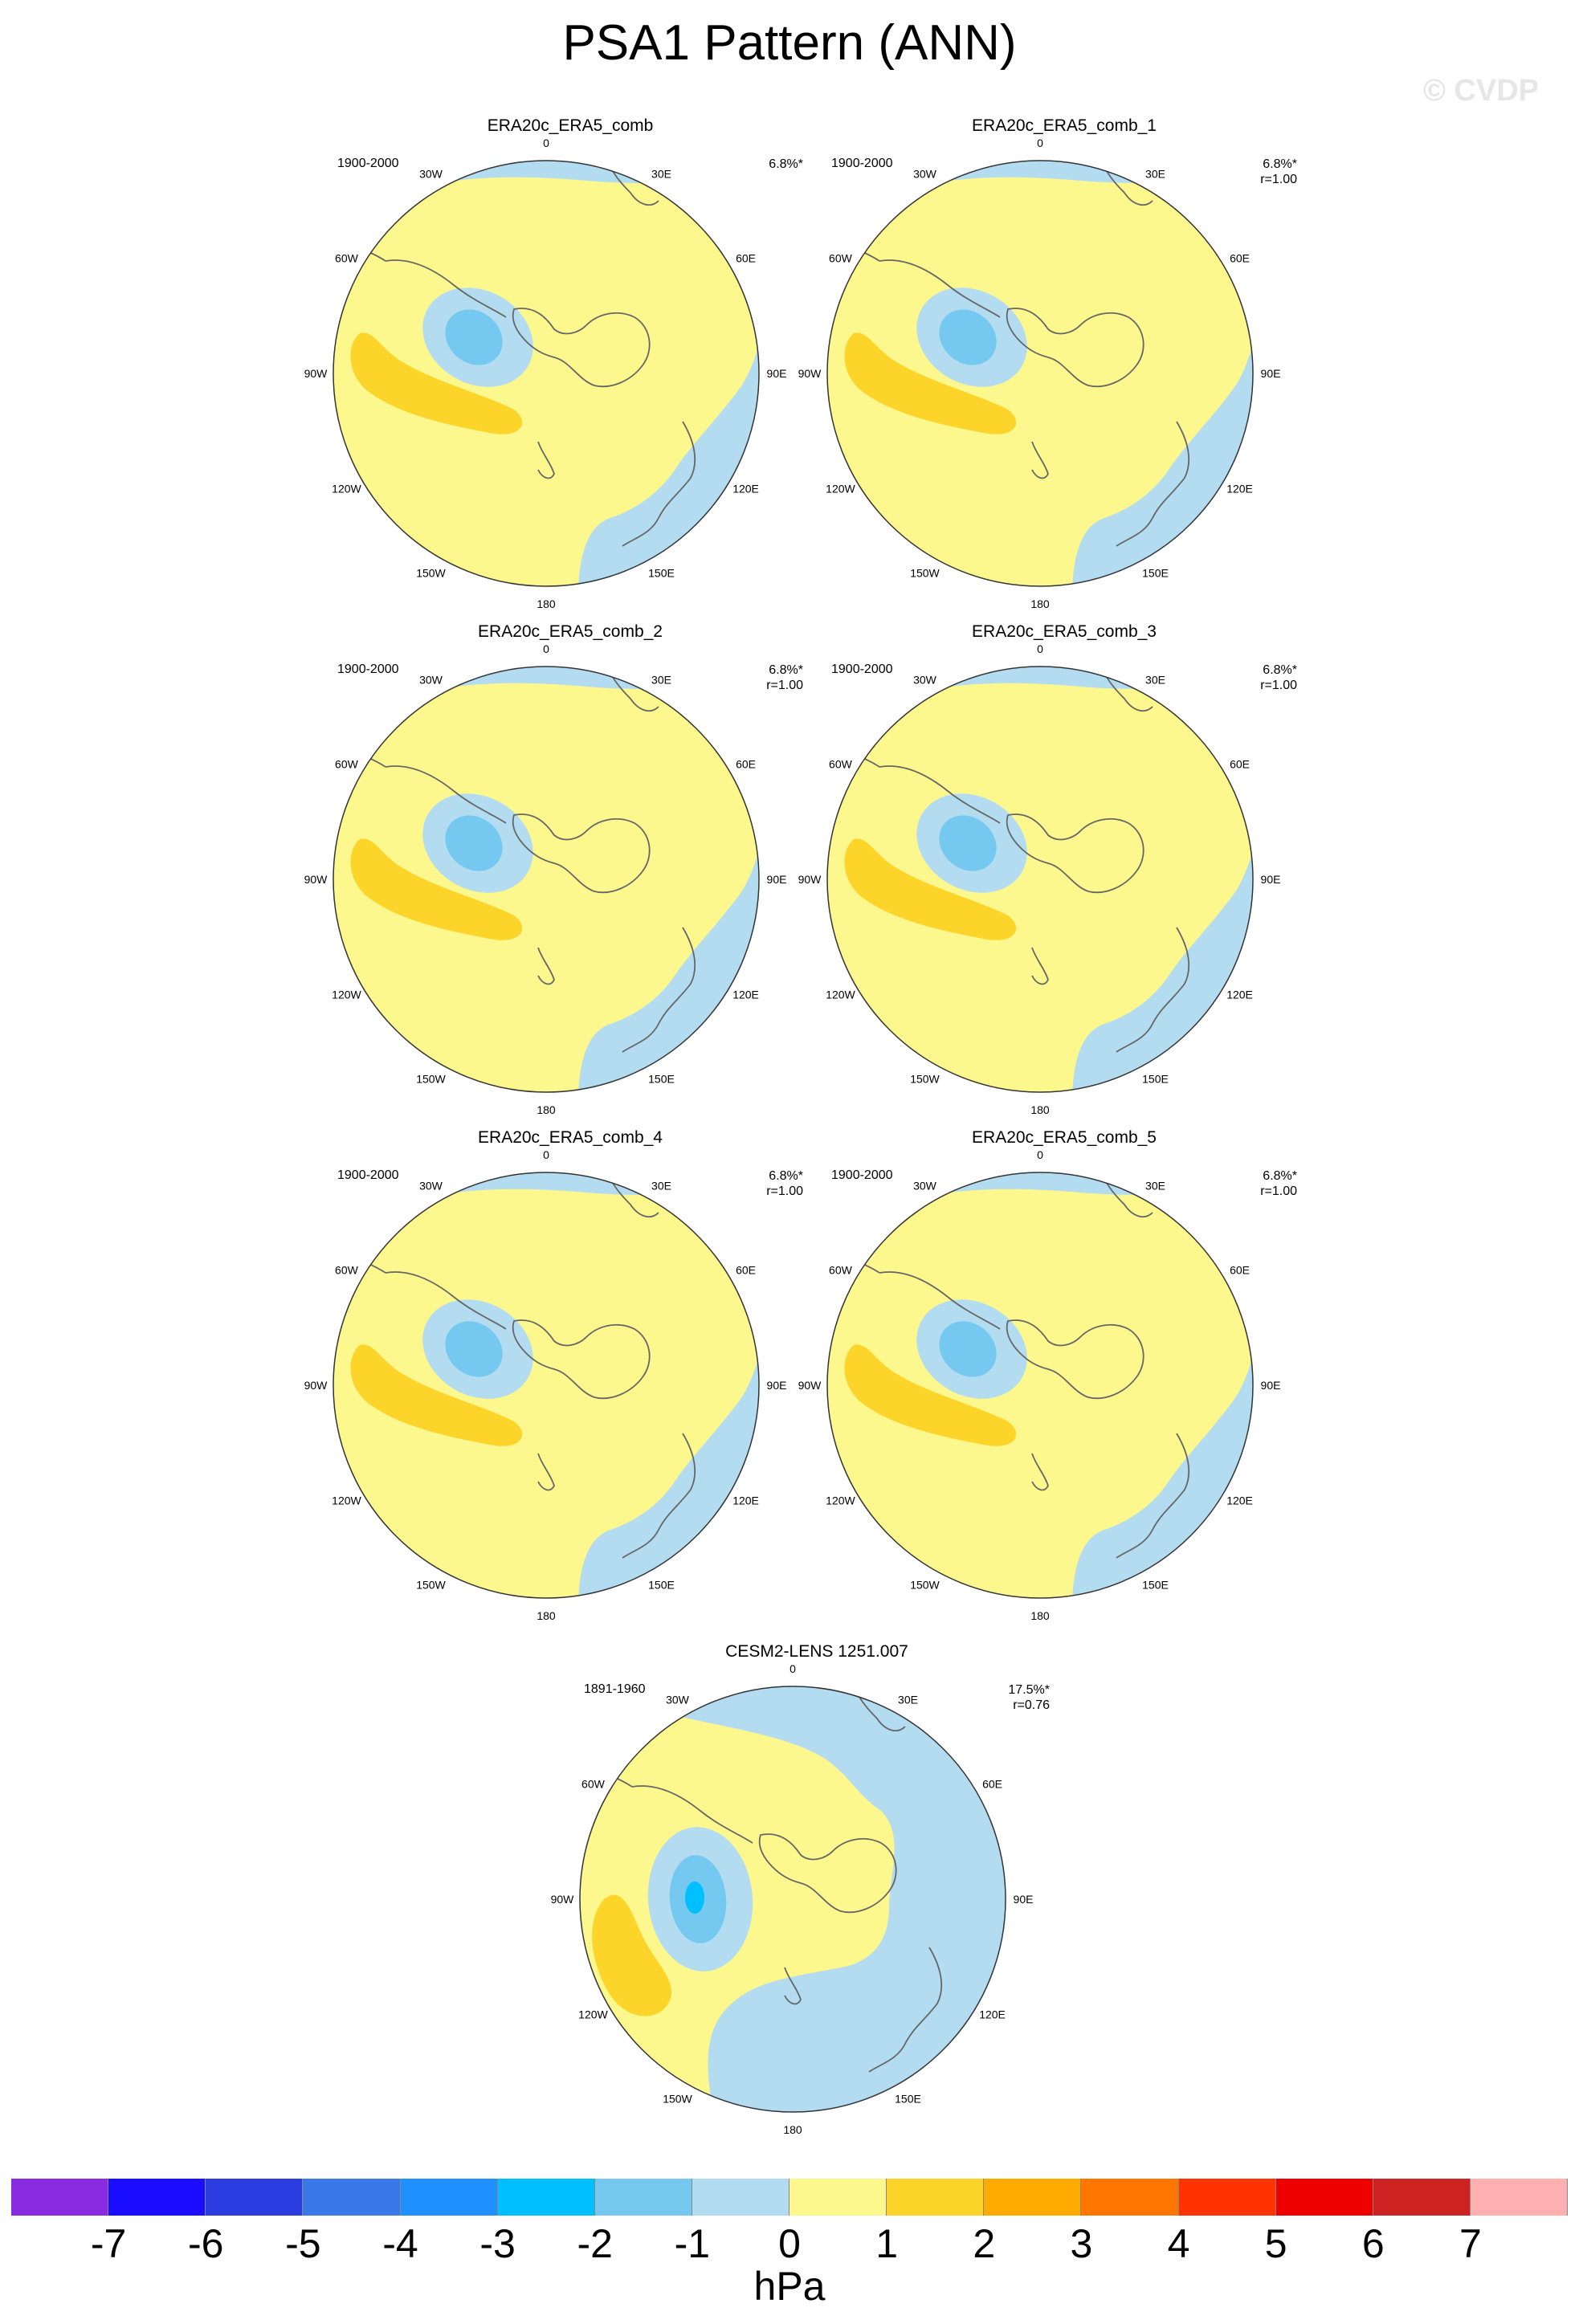 The image size is (1579, 2324). What do you see at coordinates (839, 1213) in the screenshot?
I see `negative-region-northwest` at bounding box center [839, 1213].